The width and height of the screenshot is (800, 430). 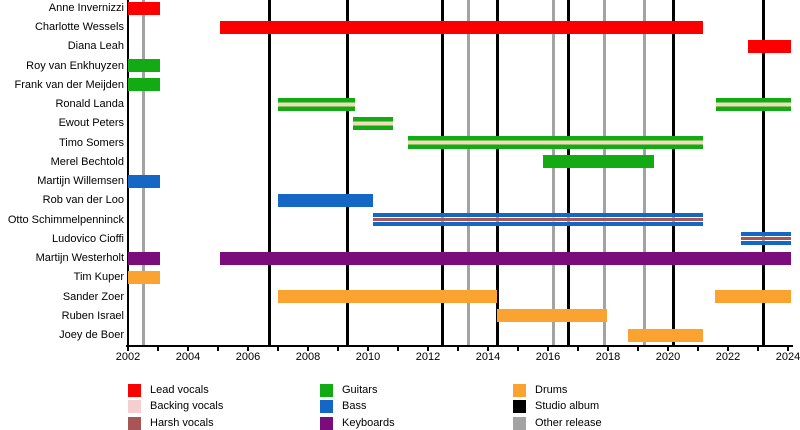 I want to click on legend-swatch-lead_vocals, so click(x=134, y=390).